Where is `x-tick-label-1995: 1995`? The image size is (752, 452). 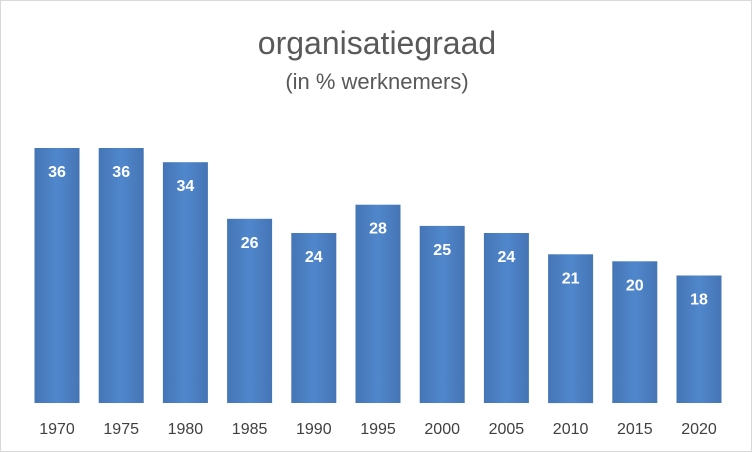 x-tick-label-1995: 1995 is located at coordinates (378, 429).